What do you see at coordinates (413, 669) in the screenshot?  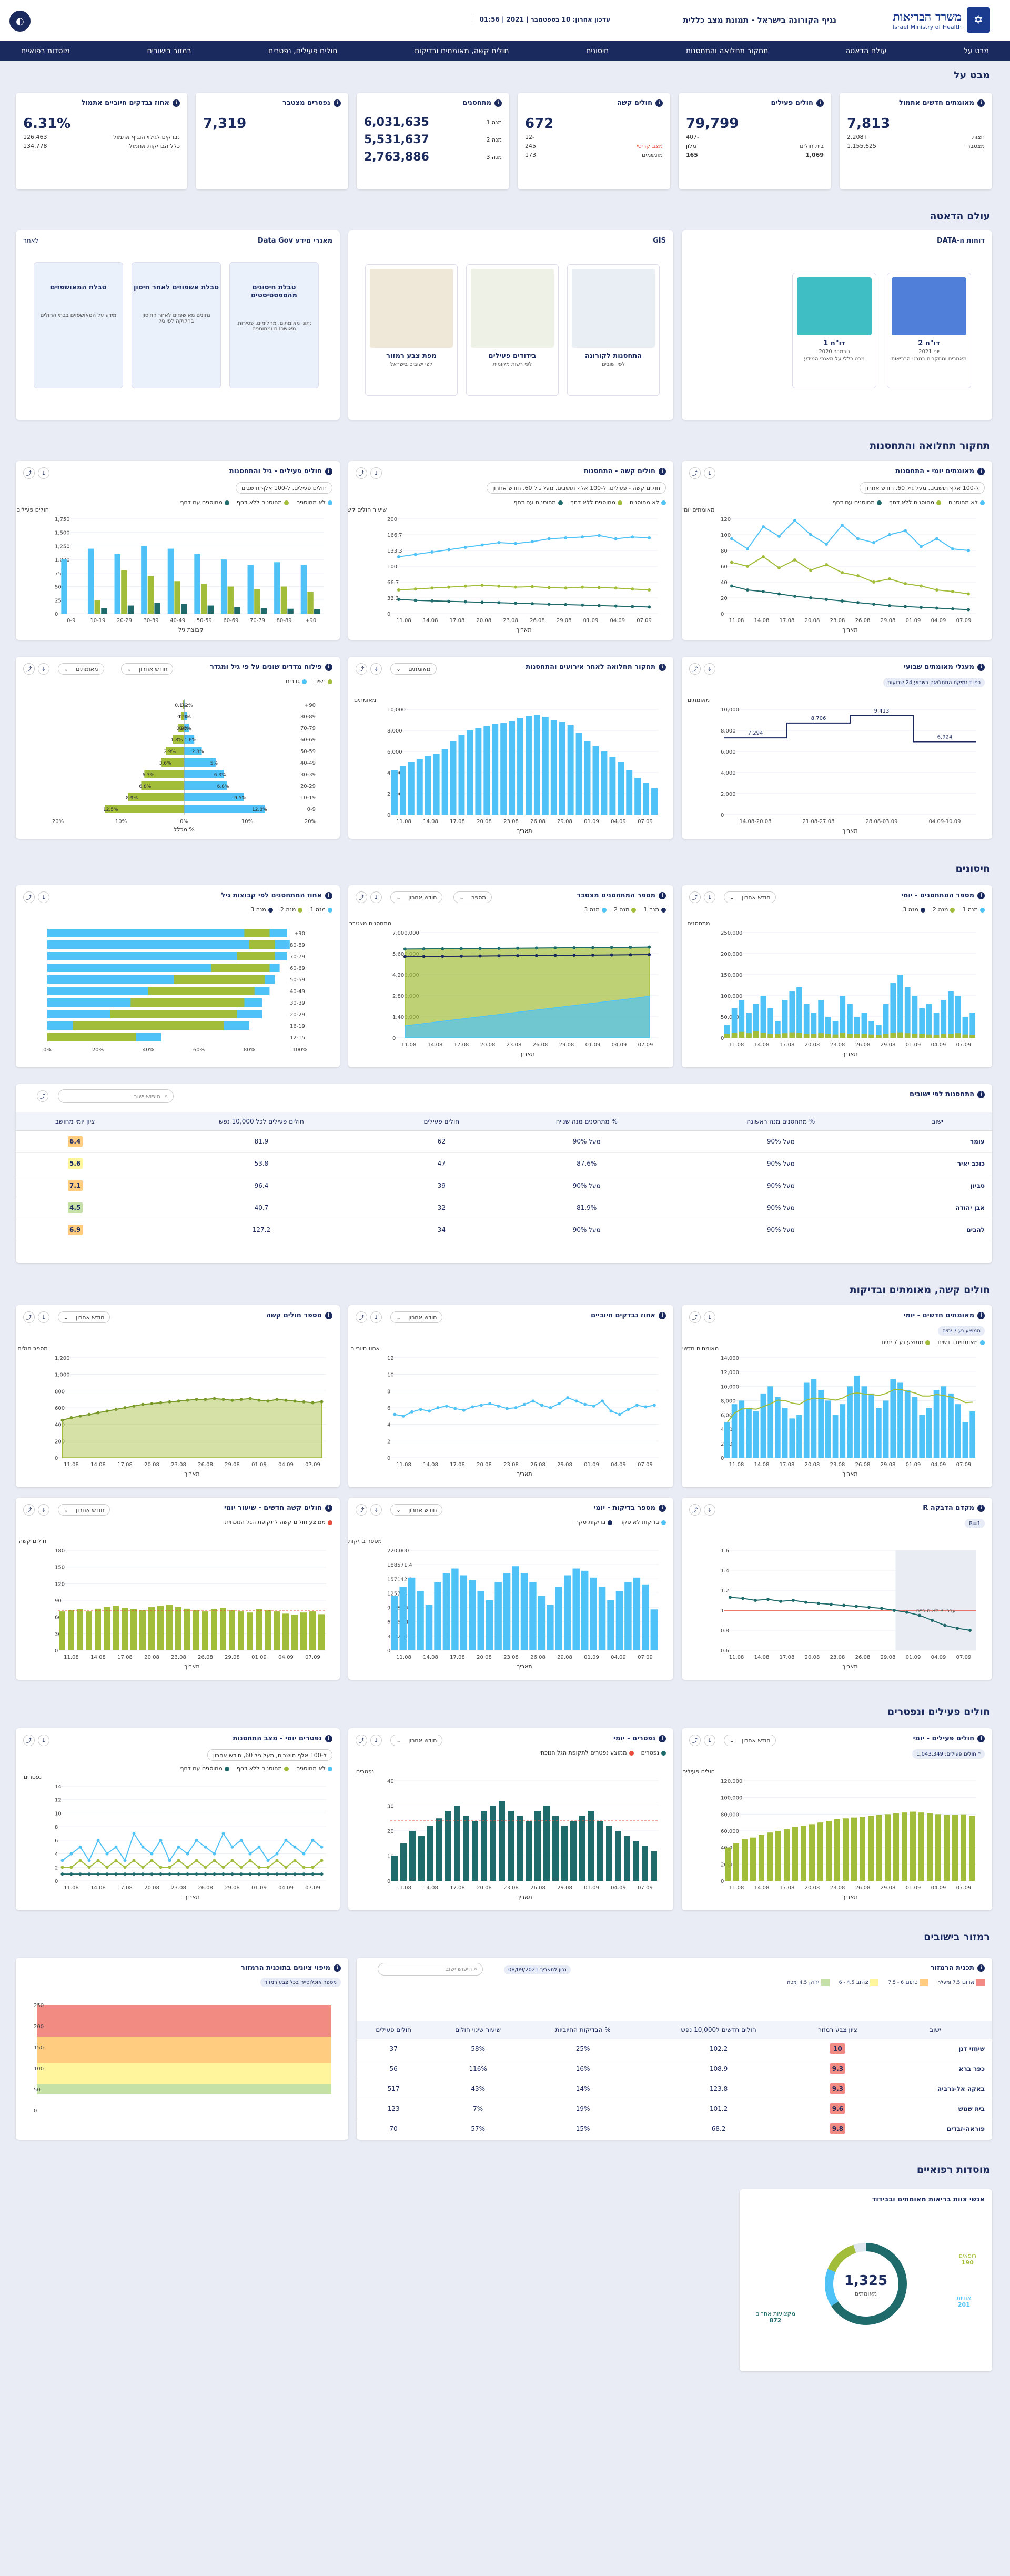 I see `period-dropdown: מאומתים ⌄` at bounding box center [413, 669].